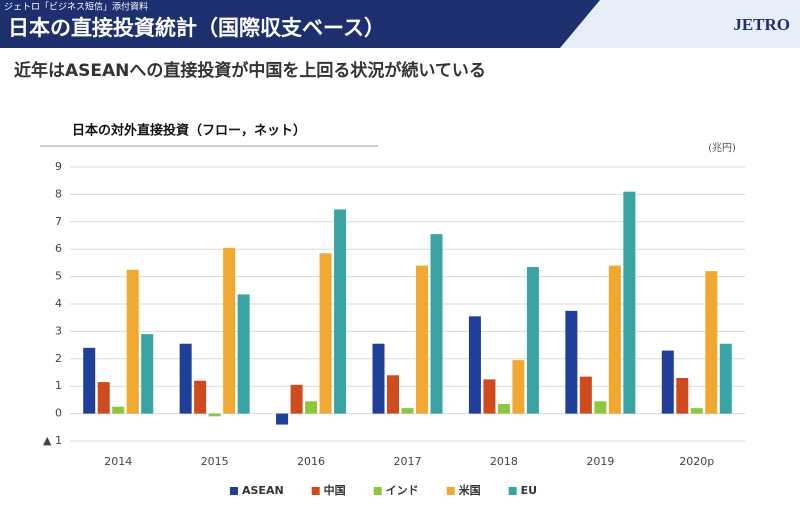  I want to click on legend-label: ASEAN, so click(263, 490).